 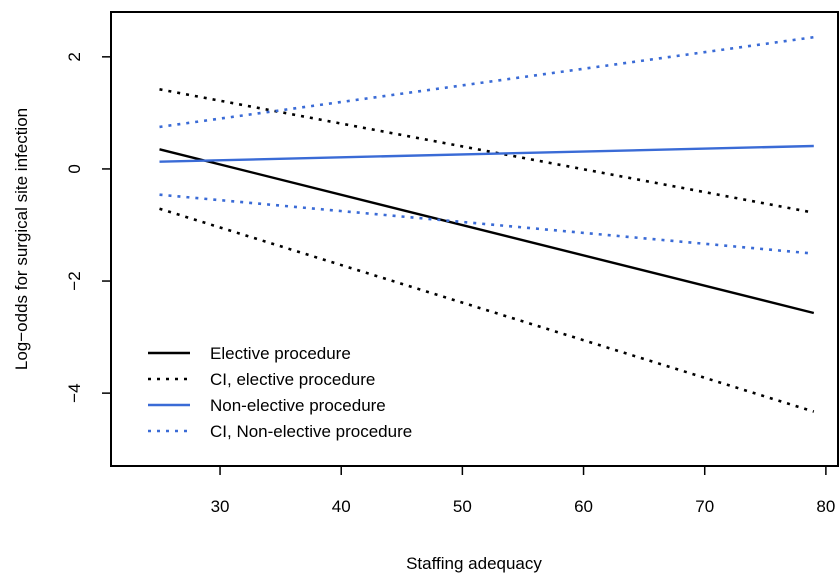 I want to click on x-tick-label: 50, so click(x=462, y=506).